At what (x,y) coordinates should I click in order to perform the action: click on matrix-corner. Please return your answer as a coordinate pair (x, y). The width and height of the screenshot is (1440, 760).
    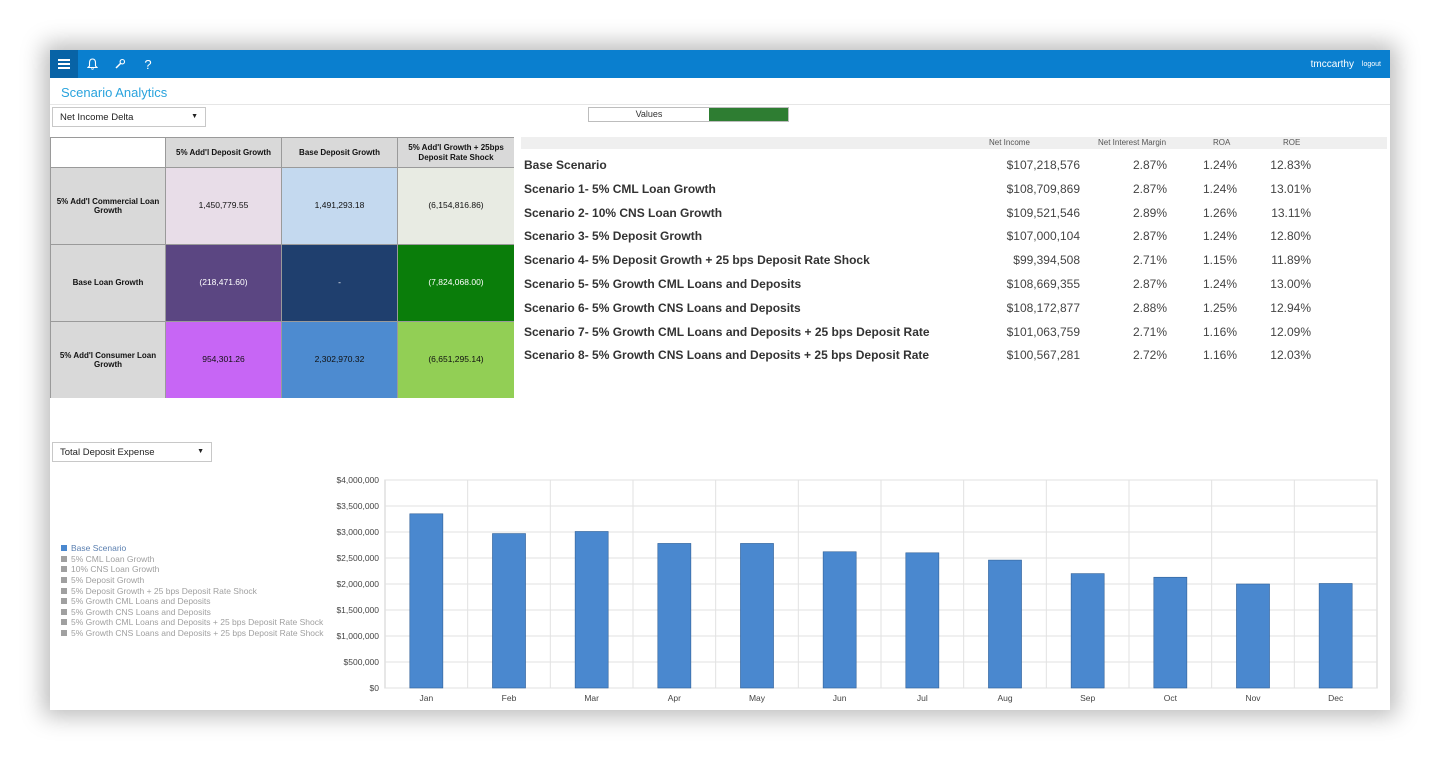
    Looking at the image, I should click on (108, 153).